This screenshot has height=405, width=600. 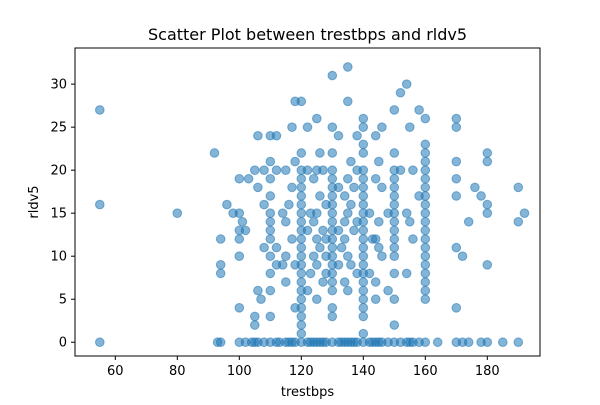 What do you see at coordinates (63, 343) in the screenshot?
I see `y-tick-label: 0` at bounding box center [63, 343].